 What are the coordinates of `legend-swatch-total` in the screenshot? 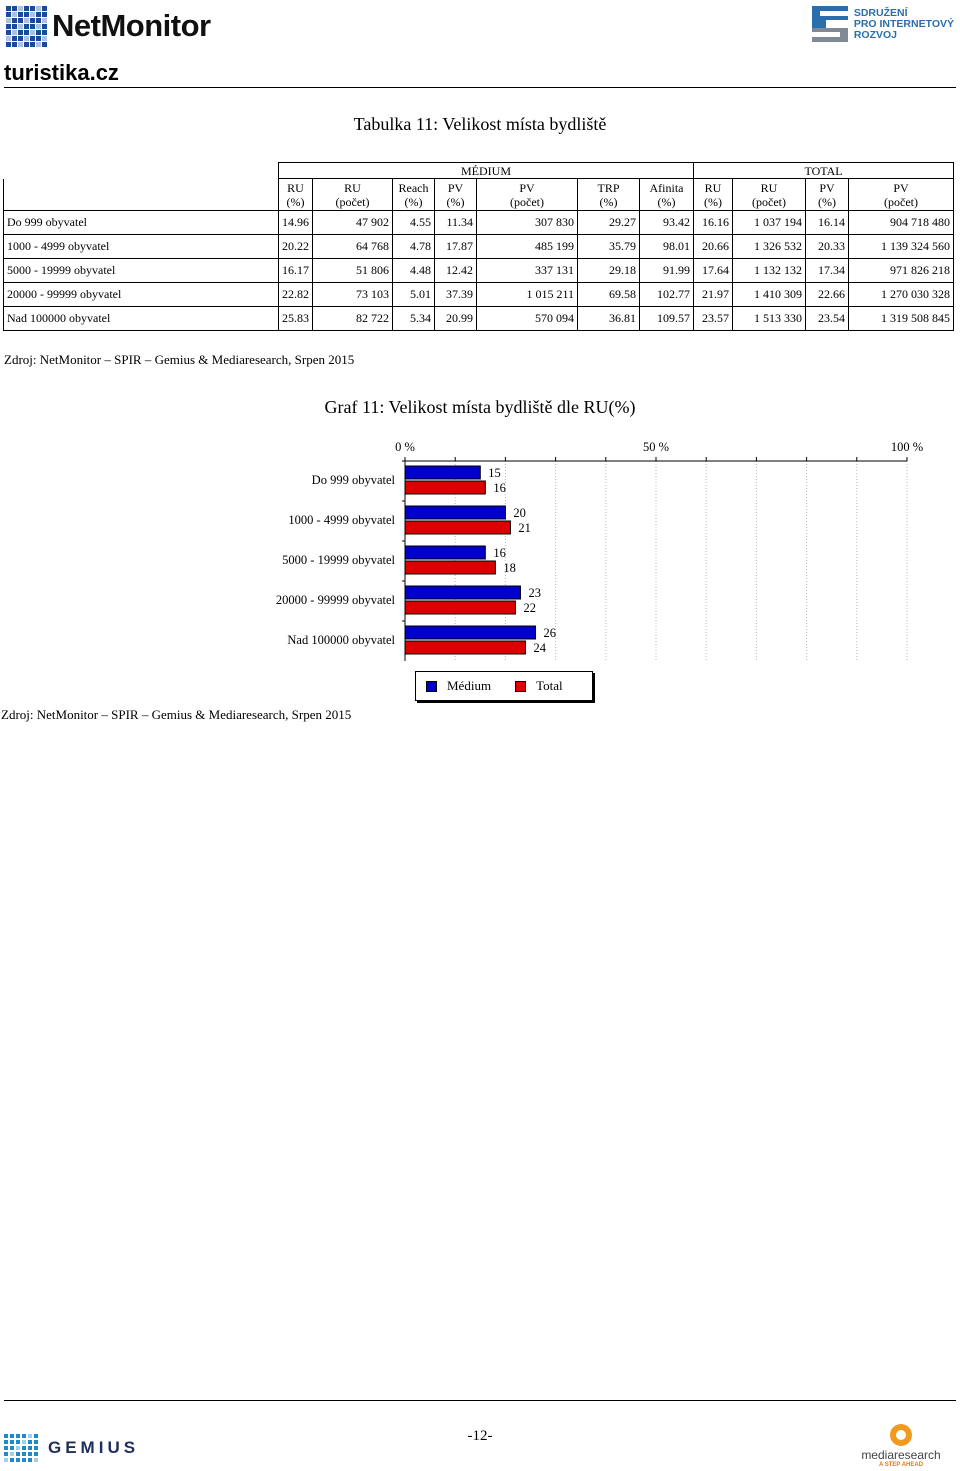 It's located at (521, 686).